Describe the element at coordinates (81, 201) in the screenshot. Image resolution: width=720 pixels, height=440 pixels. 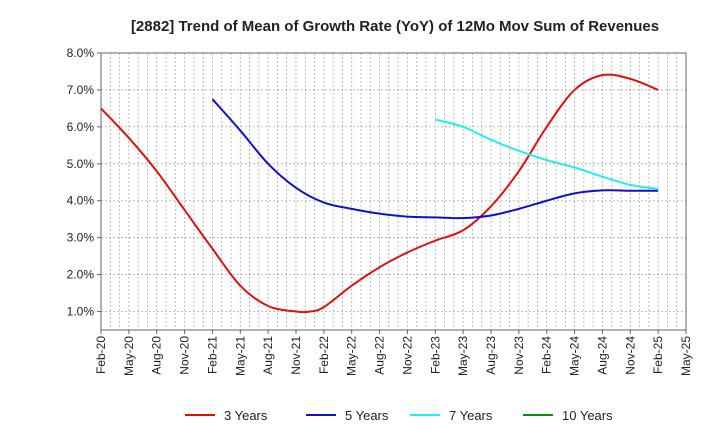
I see `y-tick-label: 4.0%` at that location.